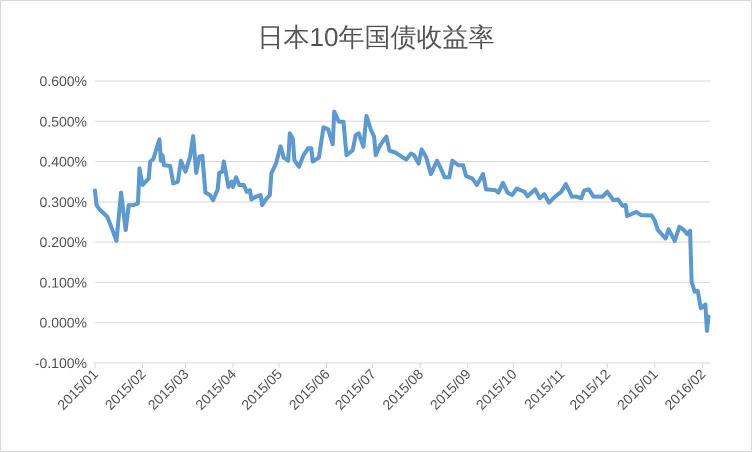 This screenshot has width=752, height=452. I want to click on y-tick-label: 0.200%, so click(63, 242).